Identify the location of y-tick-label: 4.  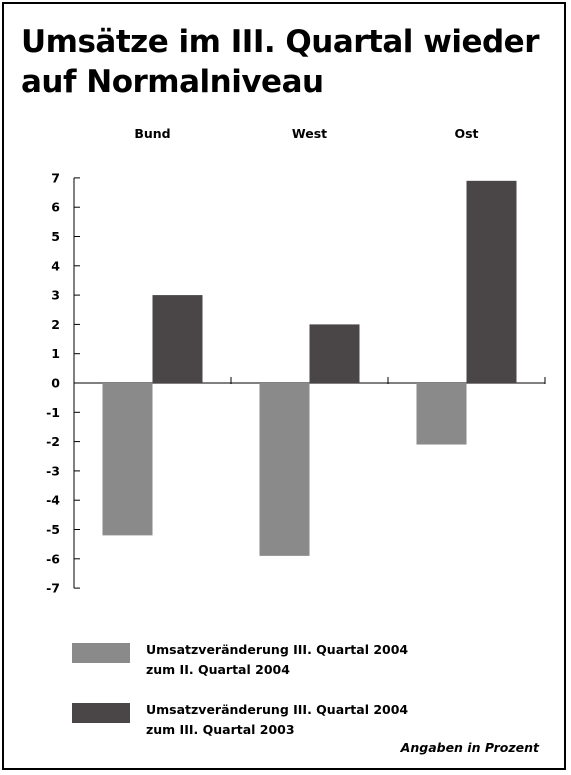
(55, 265).